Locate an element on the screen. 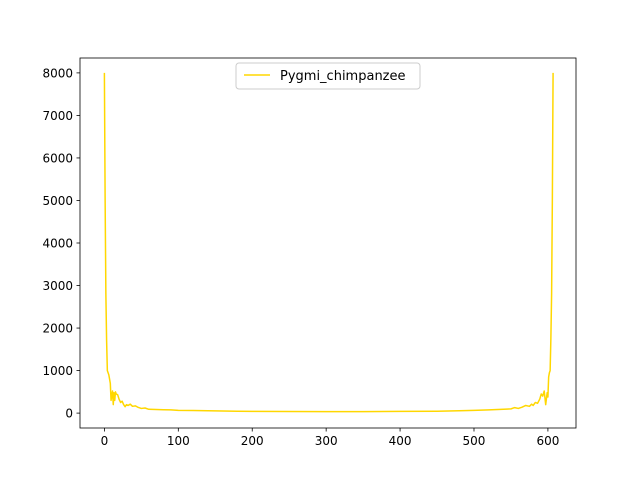  x-tick-label: 0 is located at coordinates (105, 441).